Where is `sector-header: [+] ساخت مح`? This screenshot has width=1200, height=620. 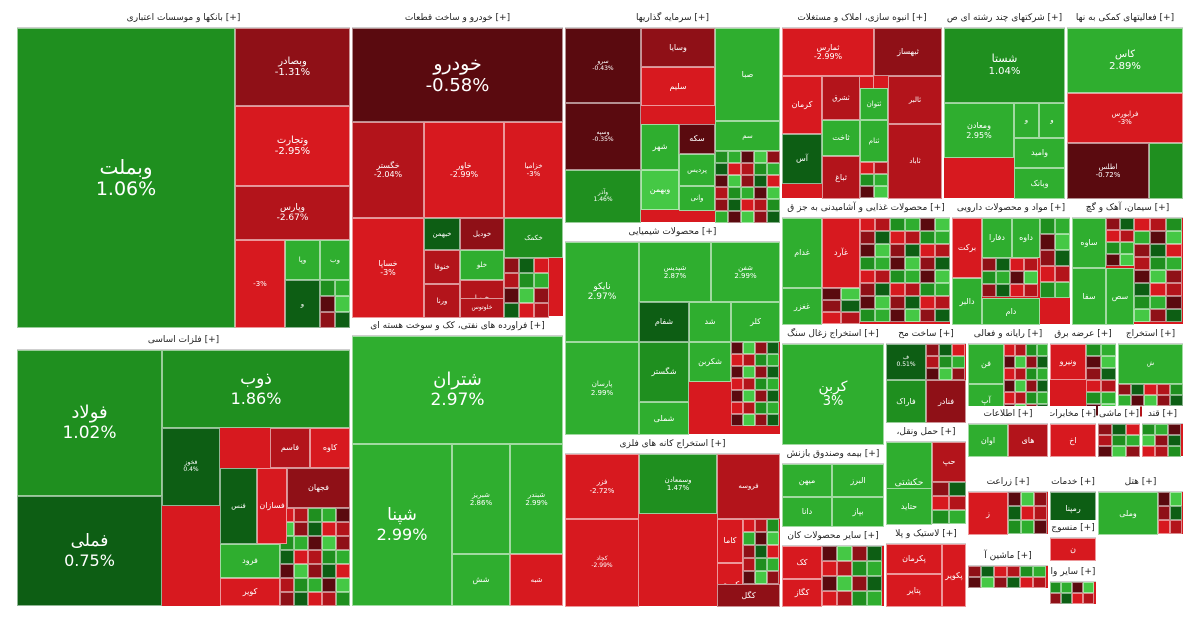 sector-header: [+] ساخت مح is located at coordinates (926, 335).